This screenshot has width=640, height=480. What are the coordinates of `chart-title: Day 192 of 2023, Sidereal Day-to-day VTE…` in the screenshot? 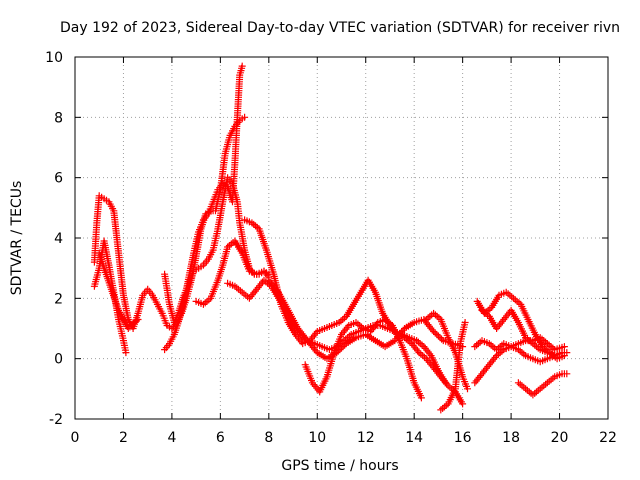 It's located at (340, 28).